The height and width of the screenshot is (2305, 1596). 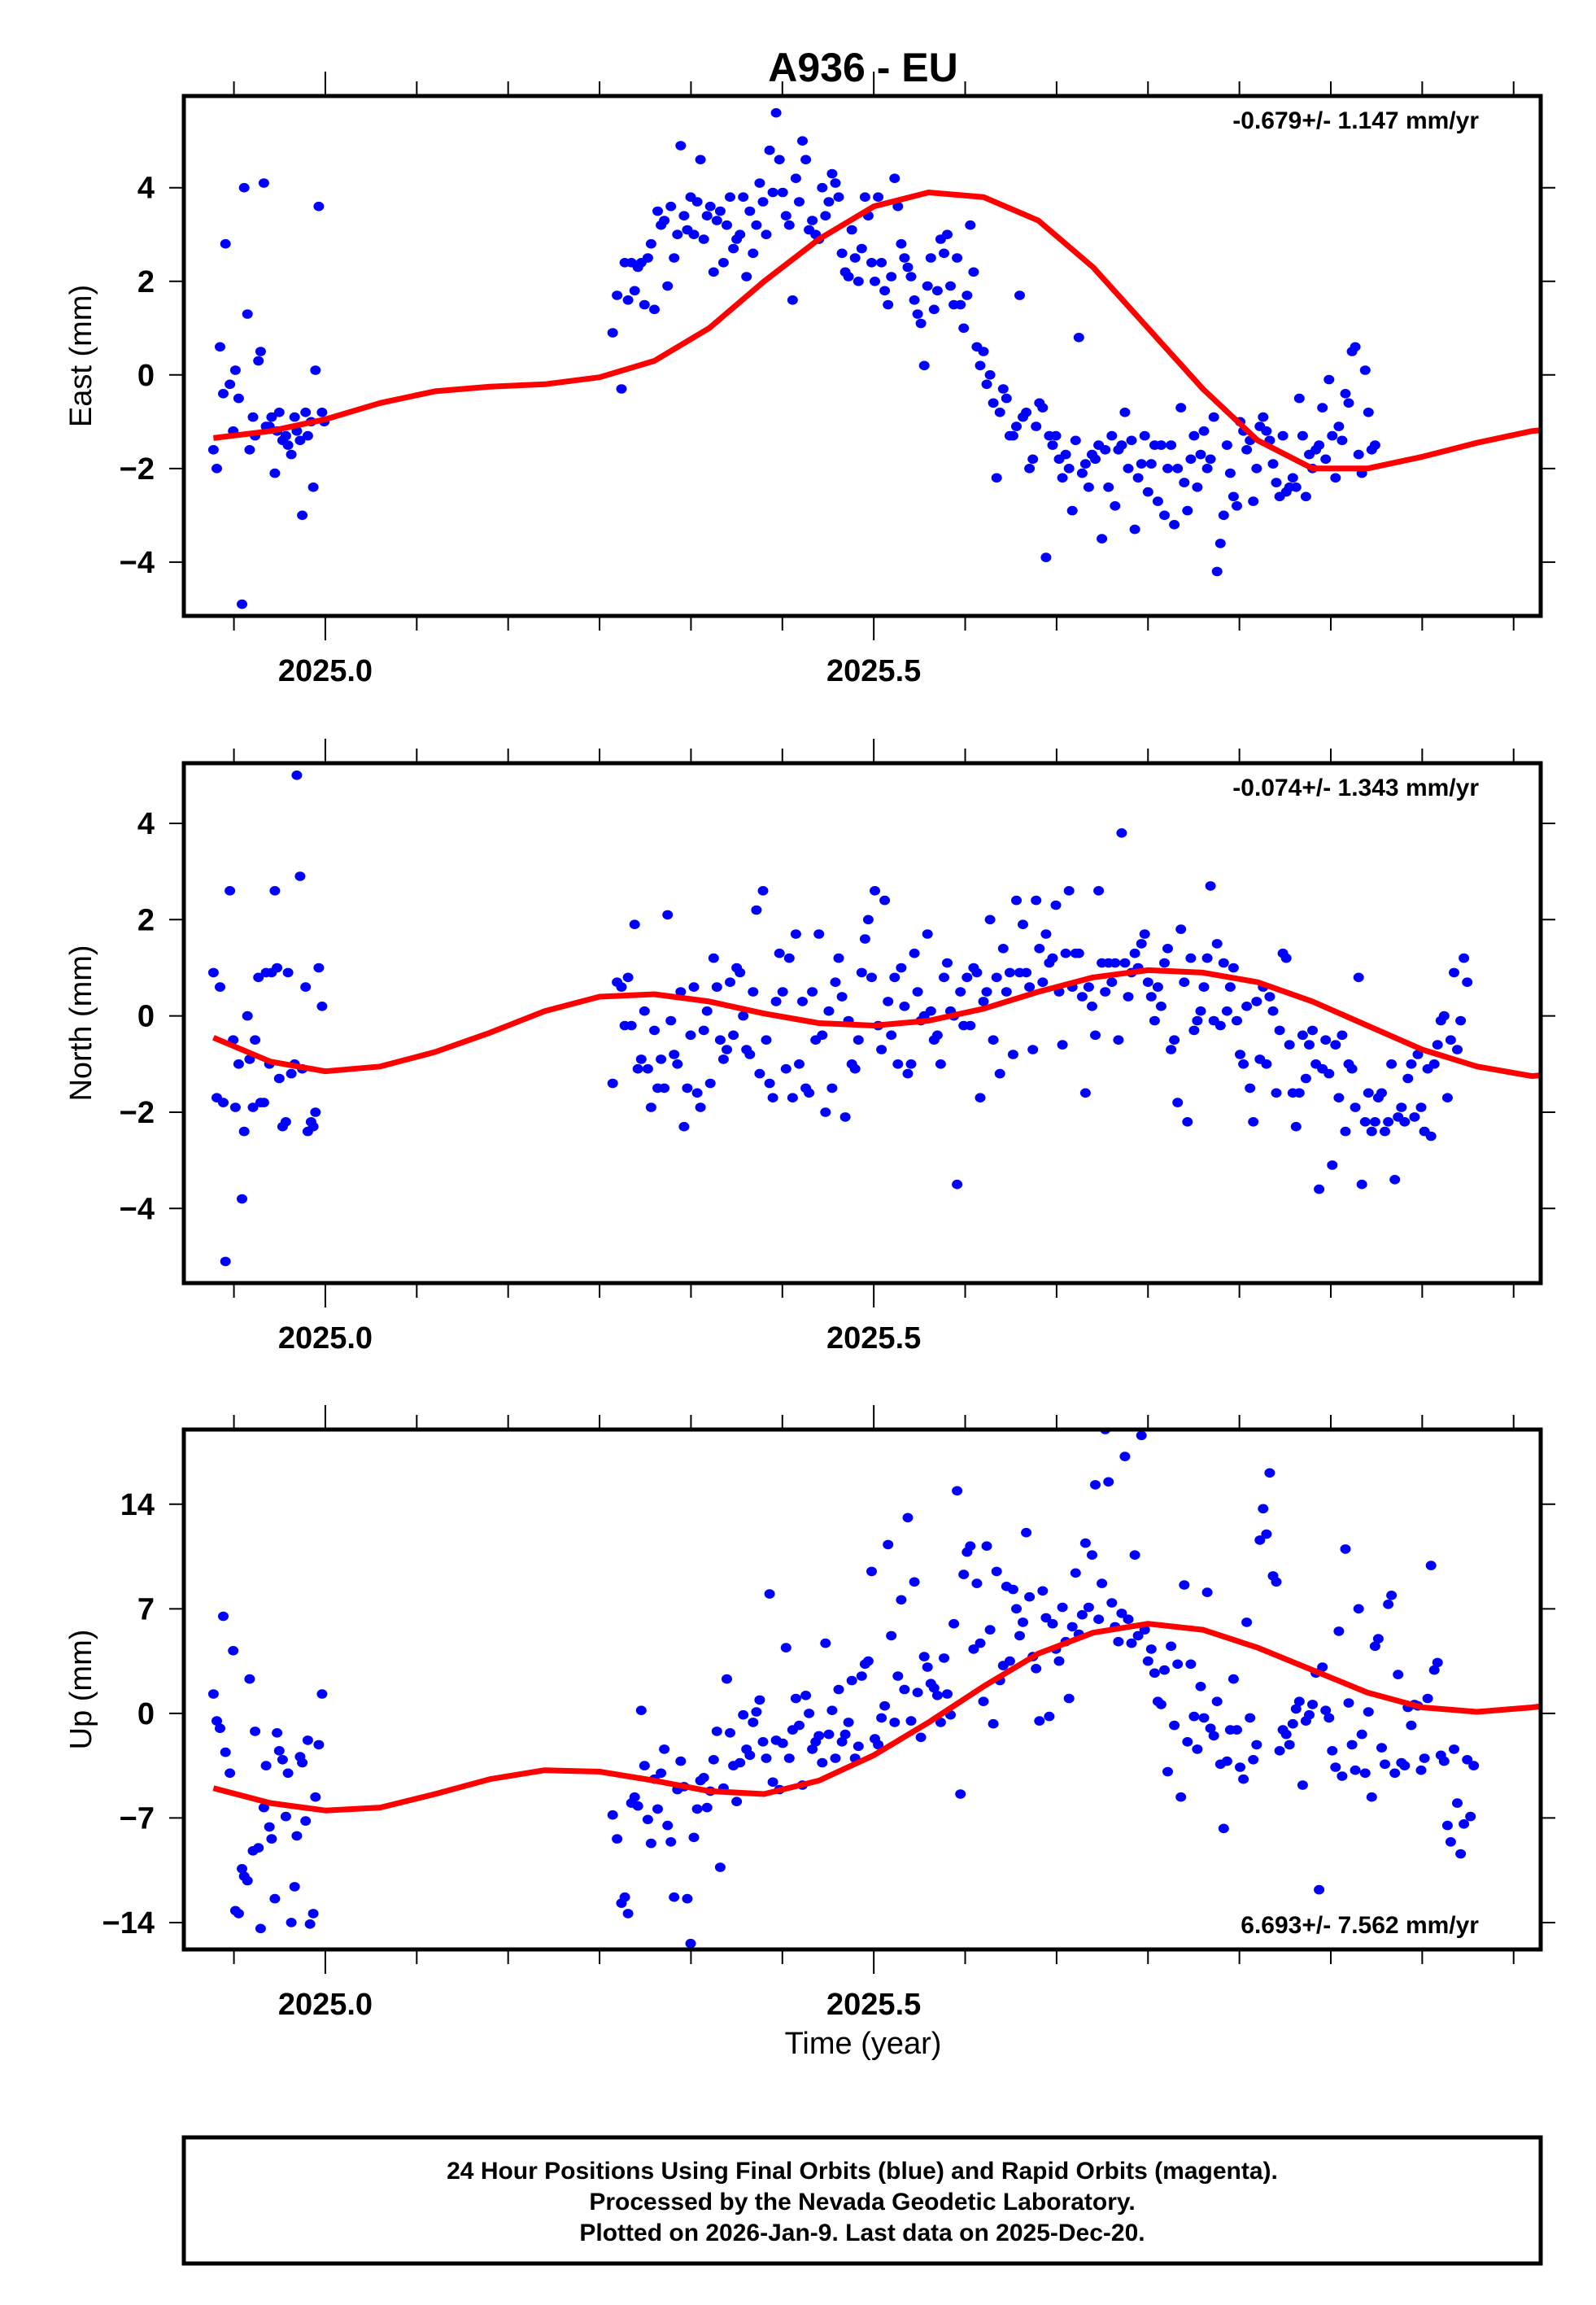 What do you see at coordinates (1355, 788) in the screenshot?
I see `velocity-label-north: -0.074+/- 1.343 mm/yr` at bounding box center [1355, 788].